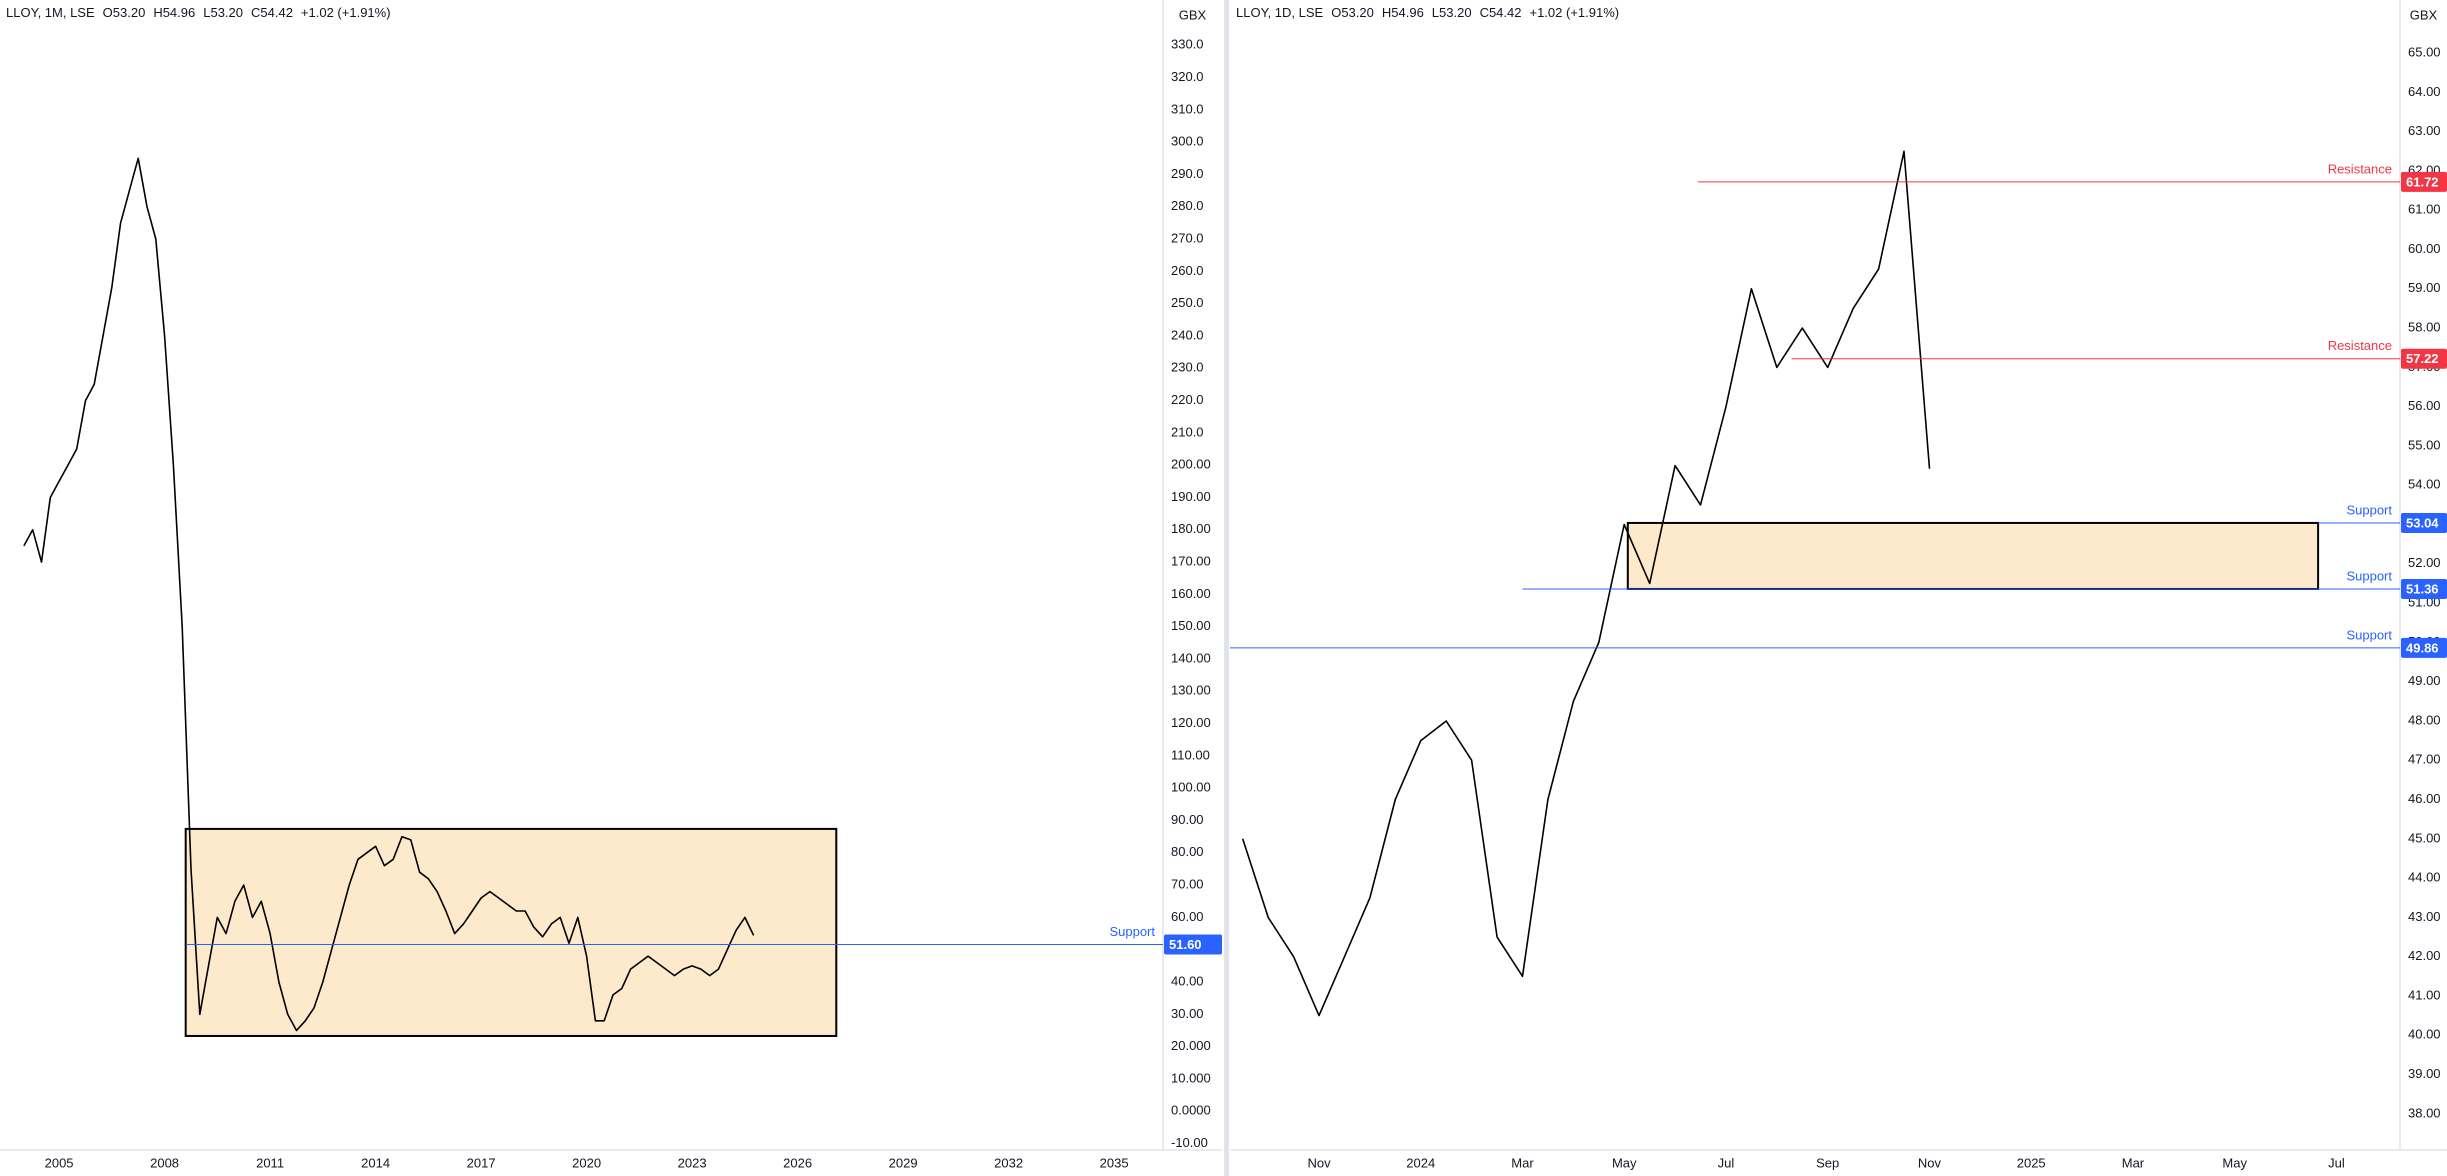 The height and width of the screenshot is (1176, 2447). What do you see at coordinates (1191, 561) in the screenshot?
I see `y-tick-label: 170.00` at bounding box center [1191, 561].